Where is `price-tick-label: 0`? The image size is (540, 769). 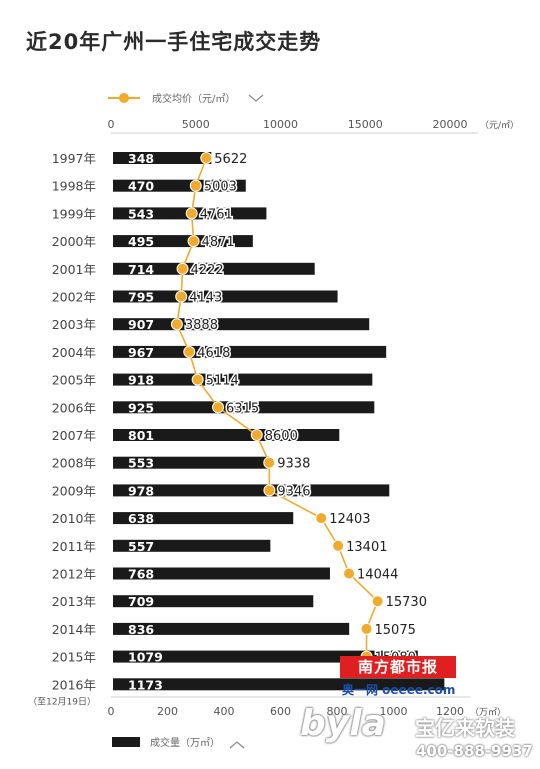
price-tick-label: 0 is located at coordinates (111, 124).